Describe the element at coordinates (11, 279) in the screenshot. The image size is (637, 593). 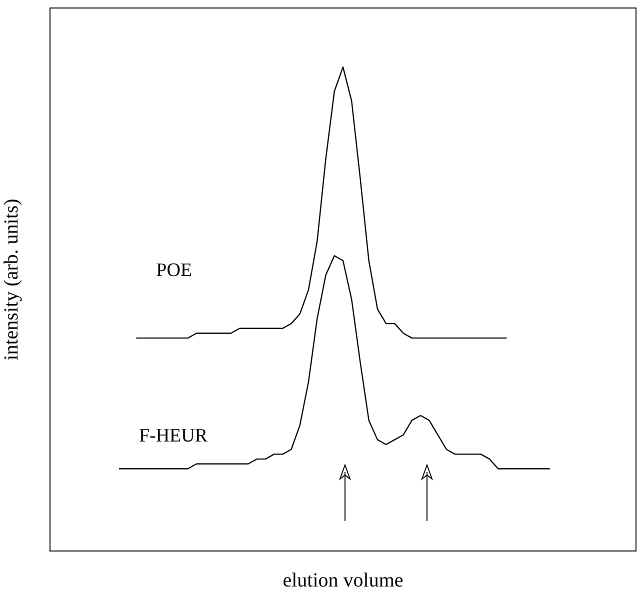
I see `y-axis-title: intensity (arb. units)` at that location.